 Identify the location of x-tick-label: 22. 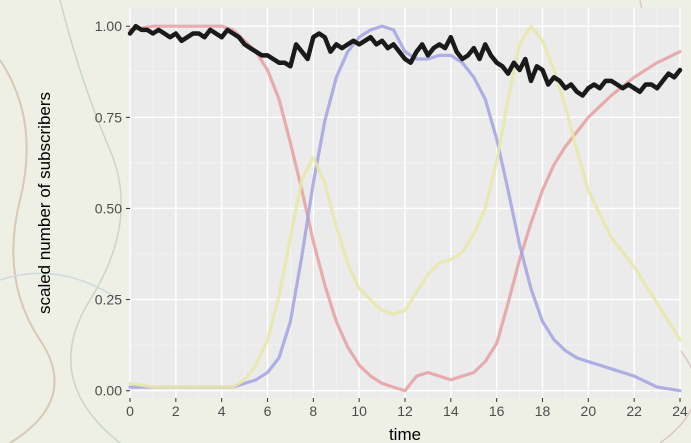
(634, 411).